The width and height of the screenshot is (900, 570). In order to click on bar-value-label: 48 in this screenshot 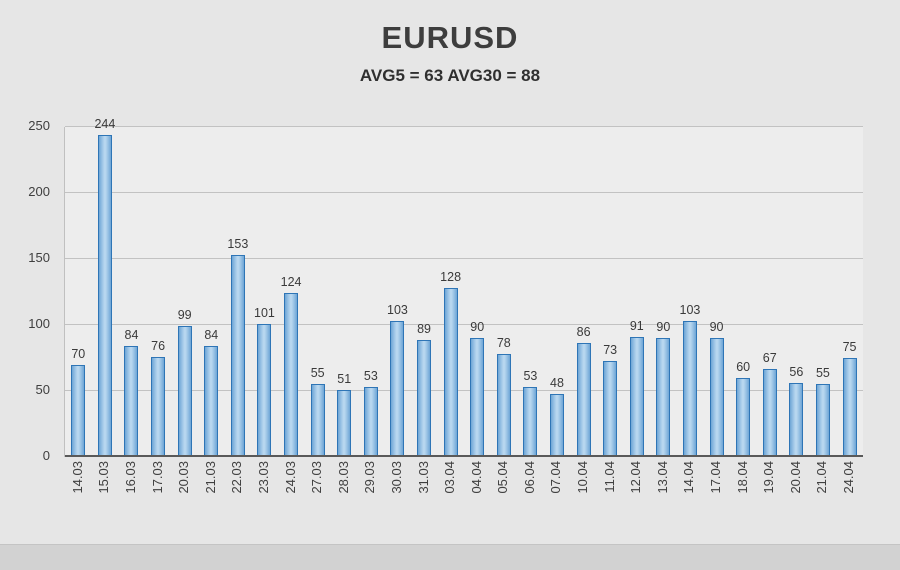, I will do `click(557, 382)`.